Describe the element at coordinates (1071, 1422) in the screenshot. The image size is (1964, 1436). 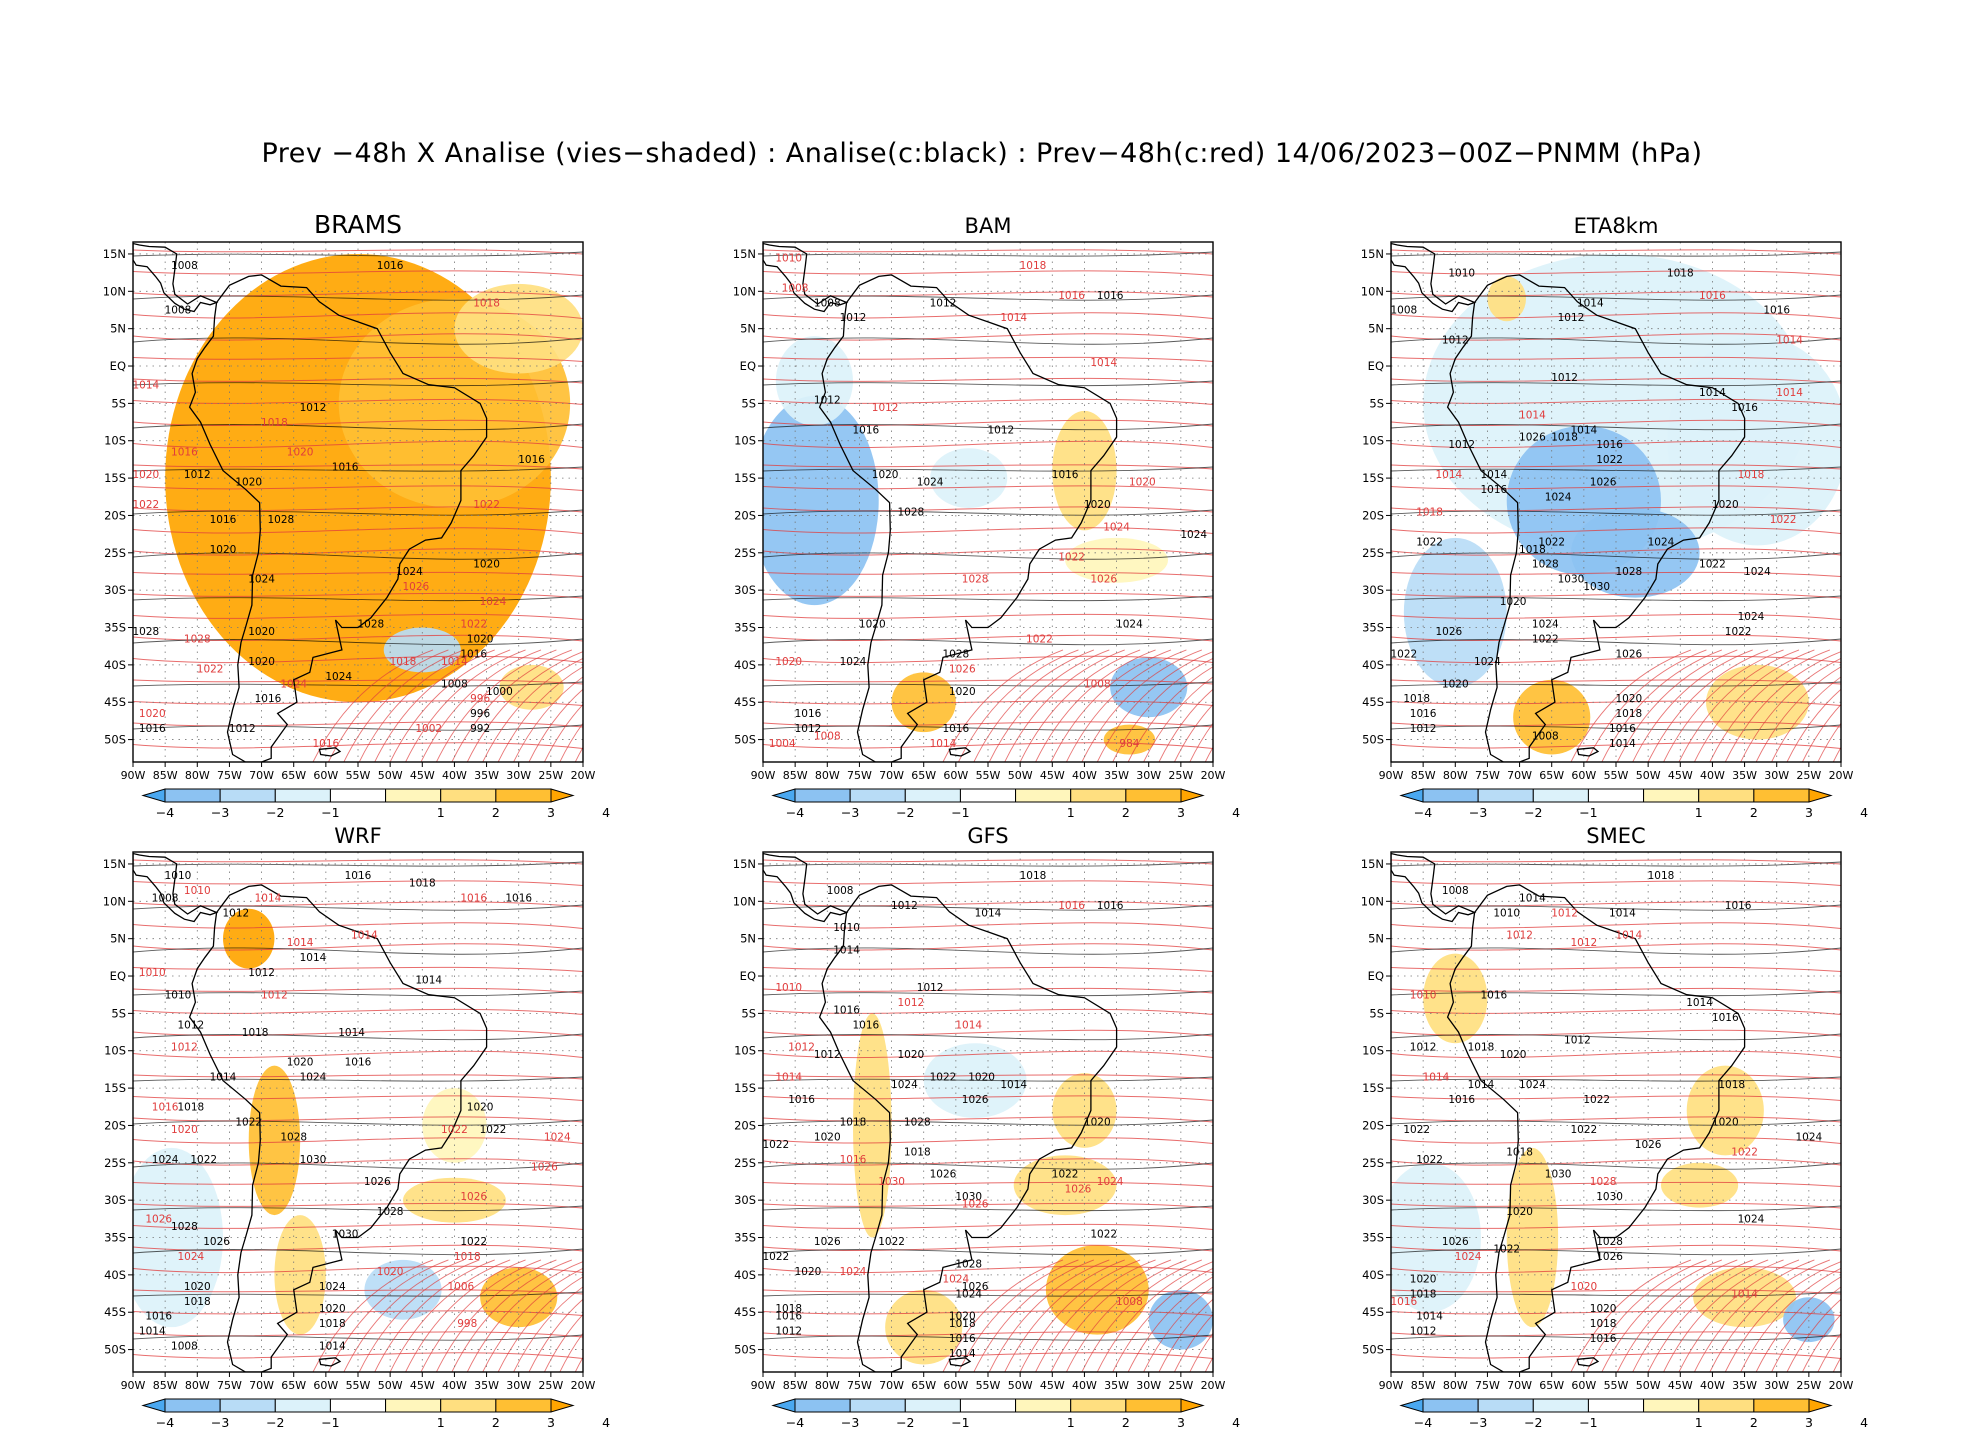
I see `colorbar-label: 1` at that location.